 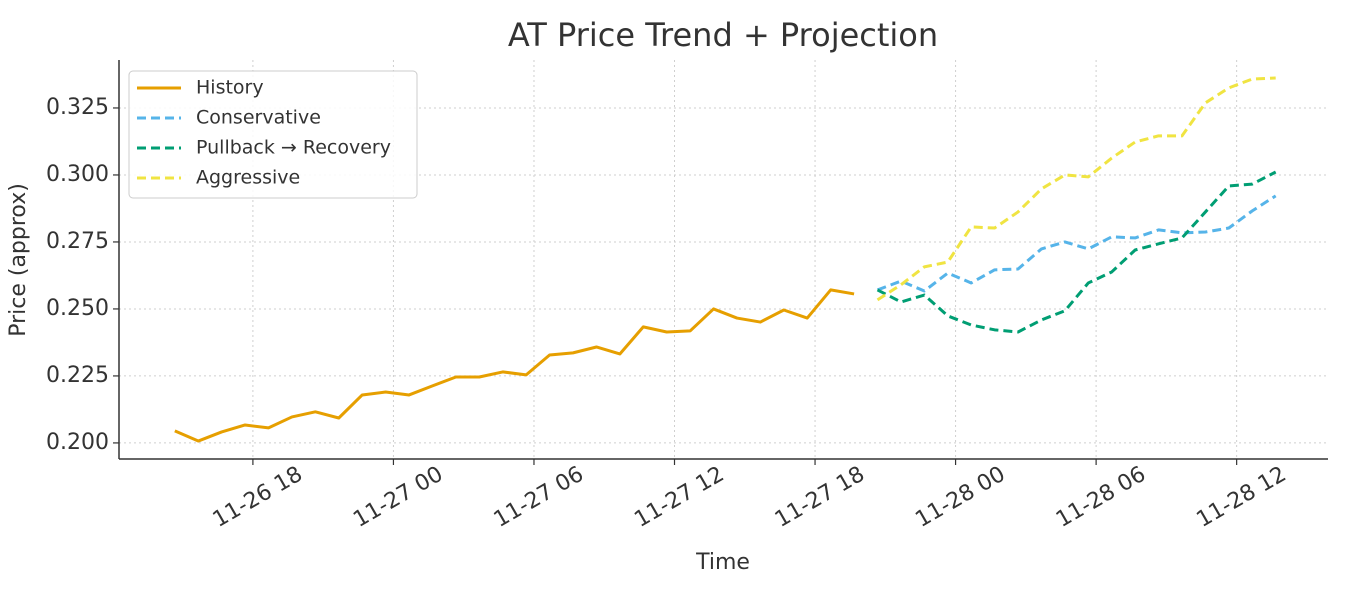 I want to click on x-tick-label: 11-27 06, so click(x=539, y=497).